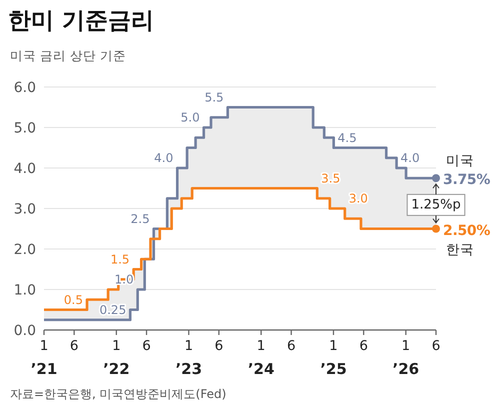  Describe the element at coordinates (25, 128) in the screenshot. I see `y-tick-label: 5.0` at that location.